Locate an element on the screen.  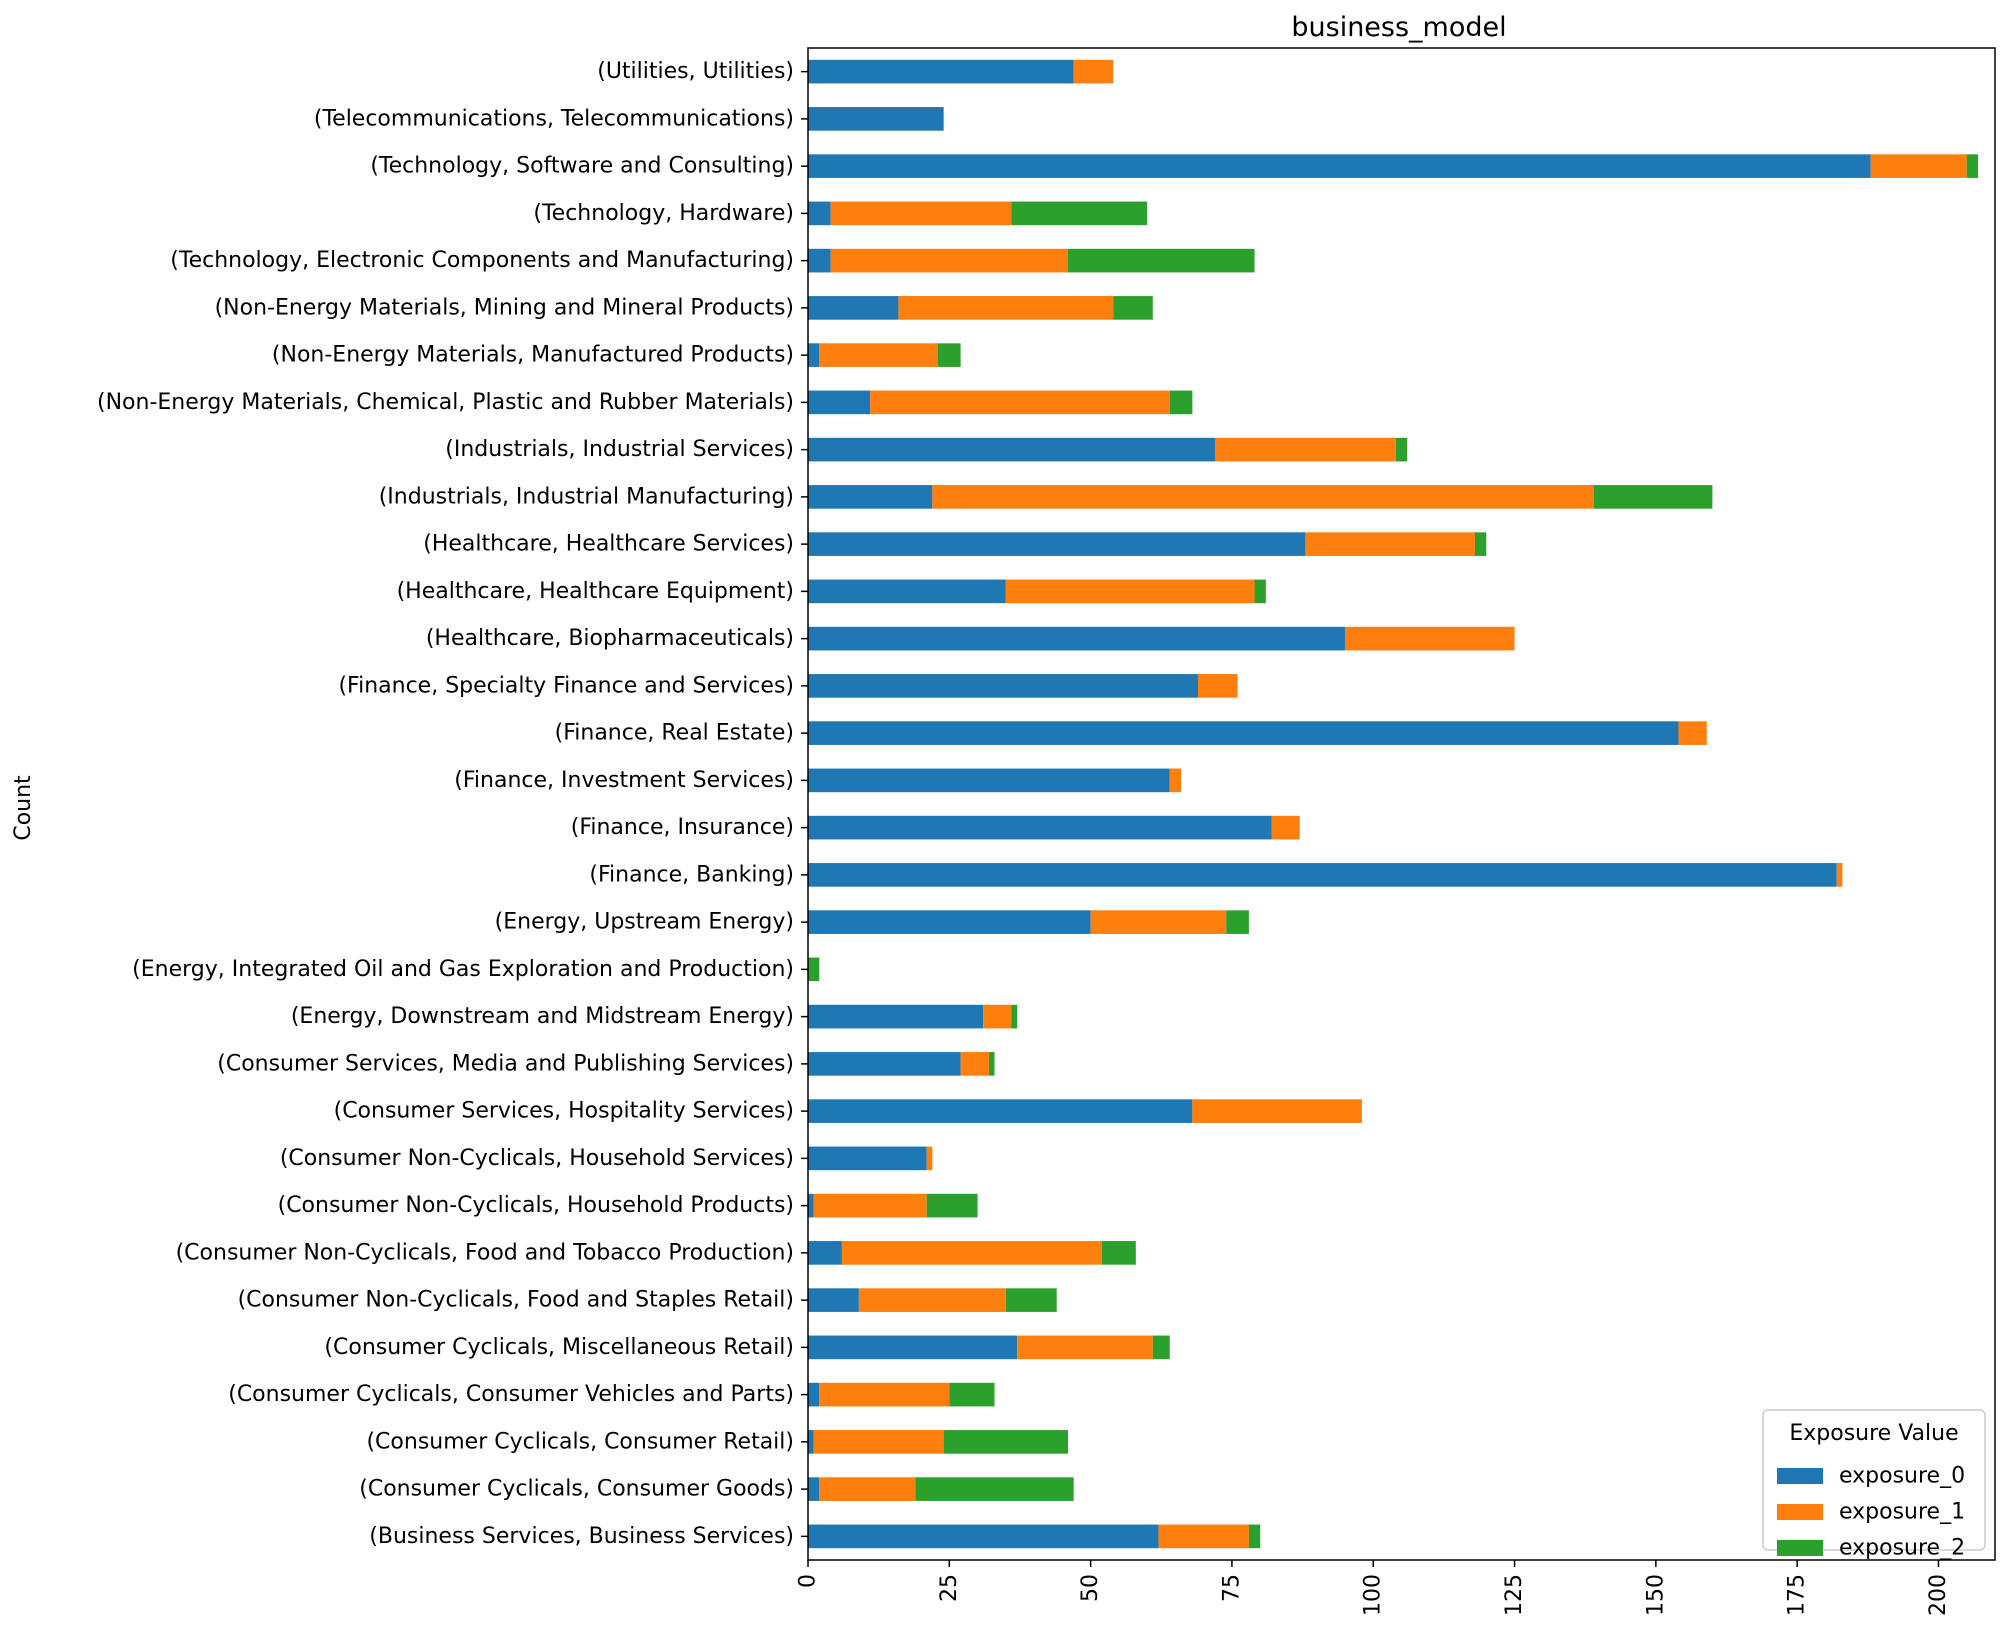
x-tick-label: 200 is located at coordinates (1938, 1595).